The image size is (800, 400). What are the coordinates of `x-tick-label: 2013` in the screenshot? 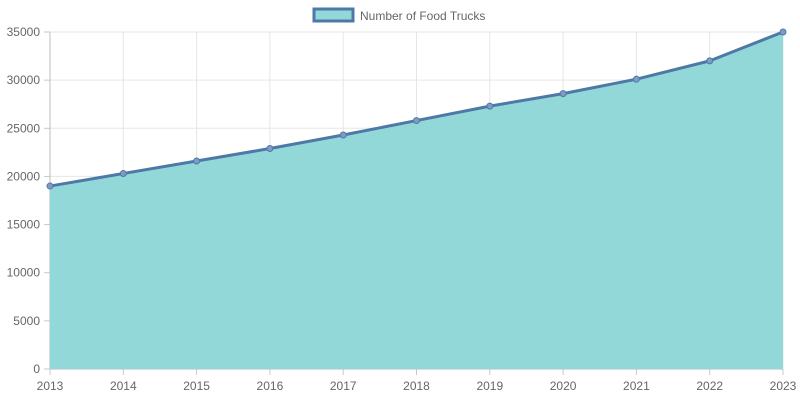 It's located at (50, 386).